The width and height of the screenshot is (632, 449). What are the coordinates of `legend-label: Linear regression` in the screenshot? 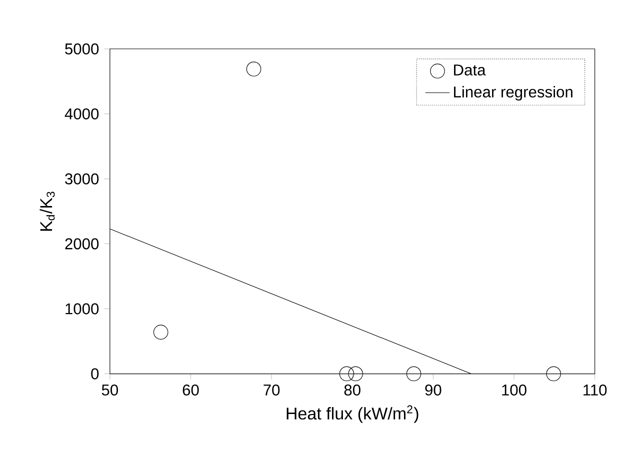 It's located at (513, 93).